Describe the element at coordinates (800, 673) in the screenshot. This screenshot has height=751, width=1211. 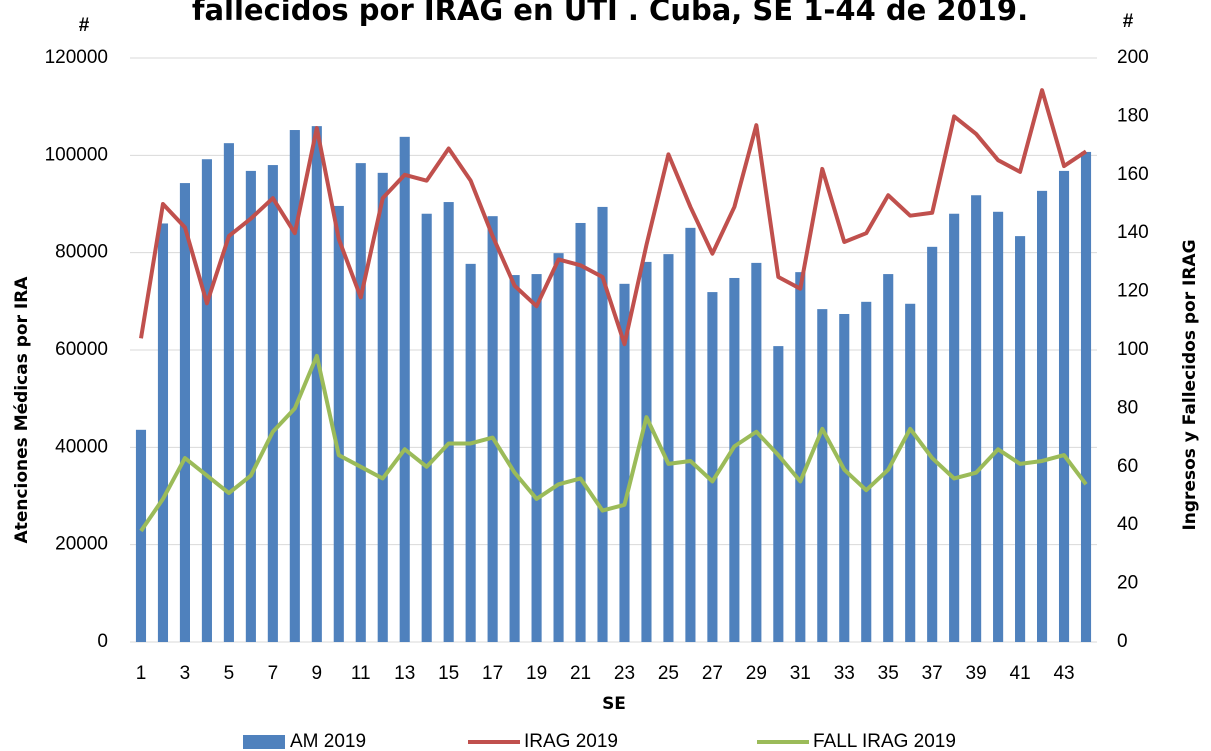
I see `x-tick-label: 31` at that location.